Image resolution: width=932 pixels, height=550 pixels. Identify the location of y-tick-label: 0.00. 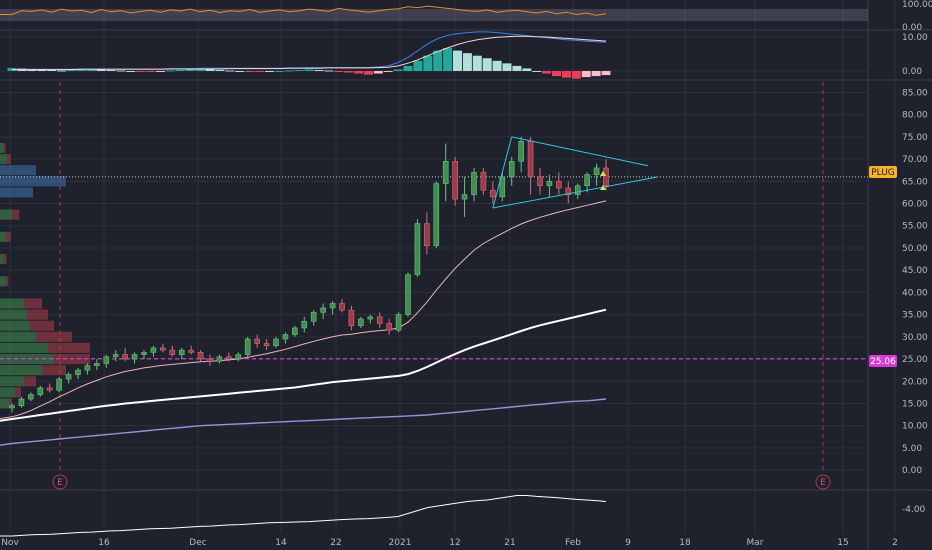
(912, 471).